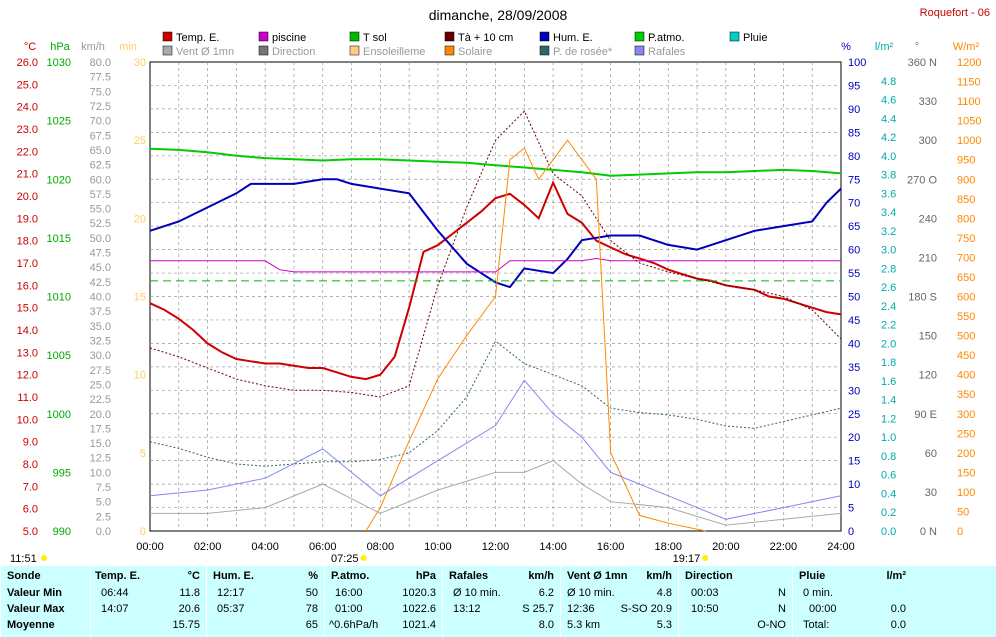 Image resolution: width=996 pixels, height=637 pixels. I want to click on humidity-axis-tick: 30, so click(854, 391).